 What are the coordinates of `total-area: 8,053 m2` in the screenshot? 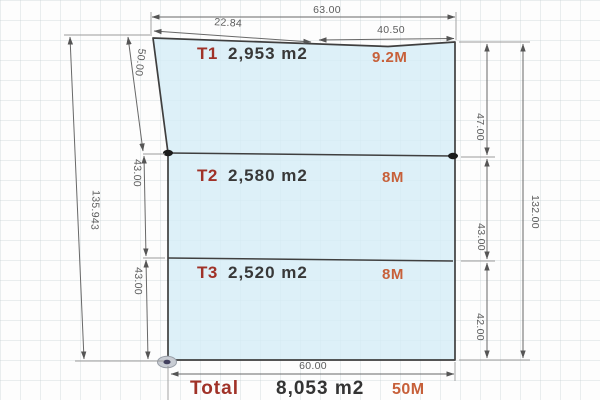 It's located at (320, 388).